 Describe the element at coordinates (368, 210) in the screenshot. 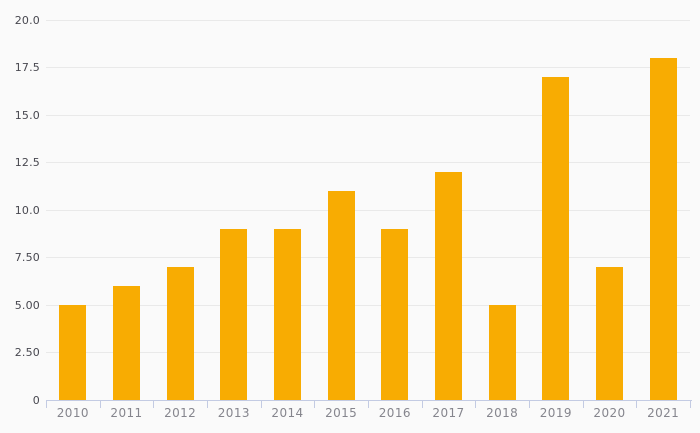

I see `gridline-y-10.0` at that location.